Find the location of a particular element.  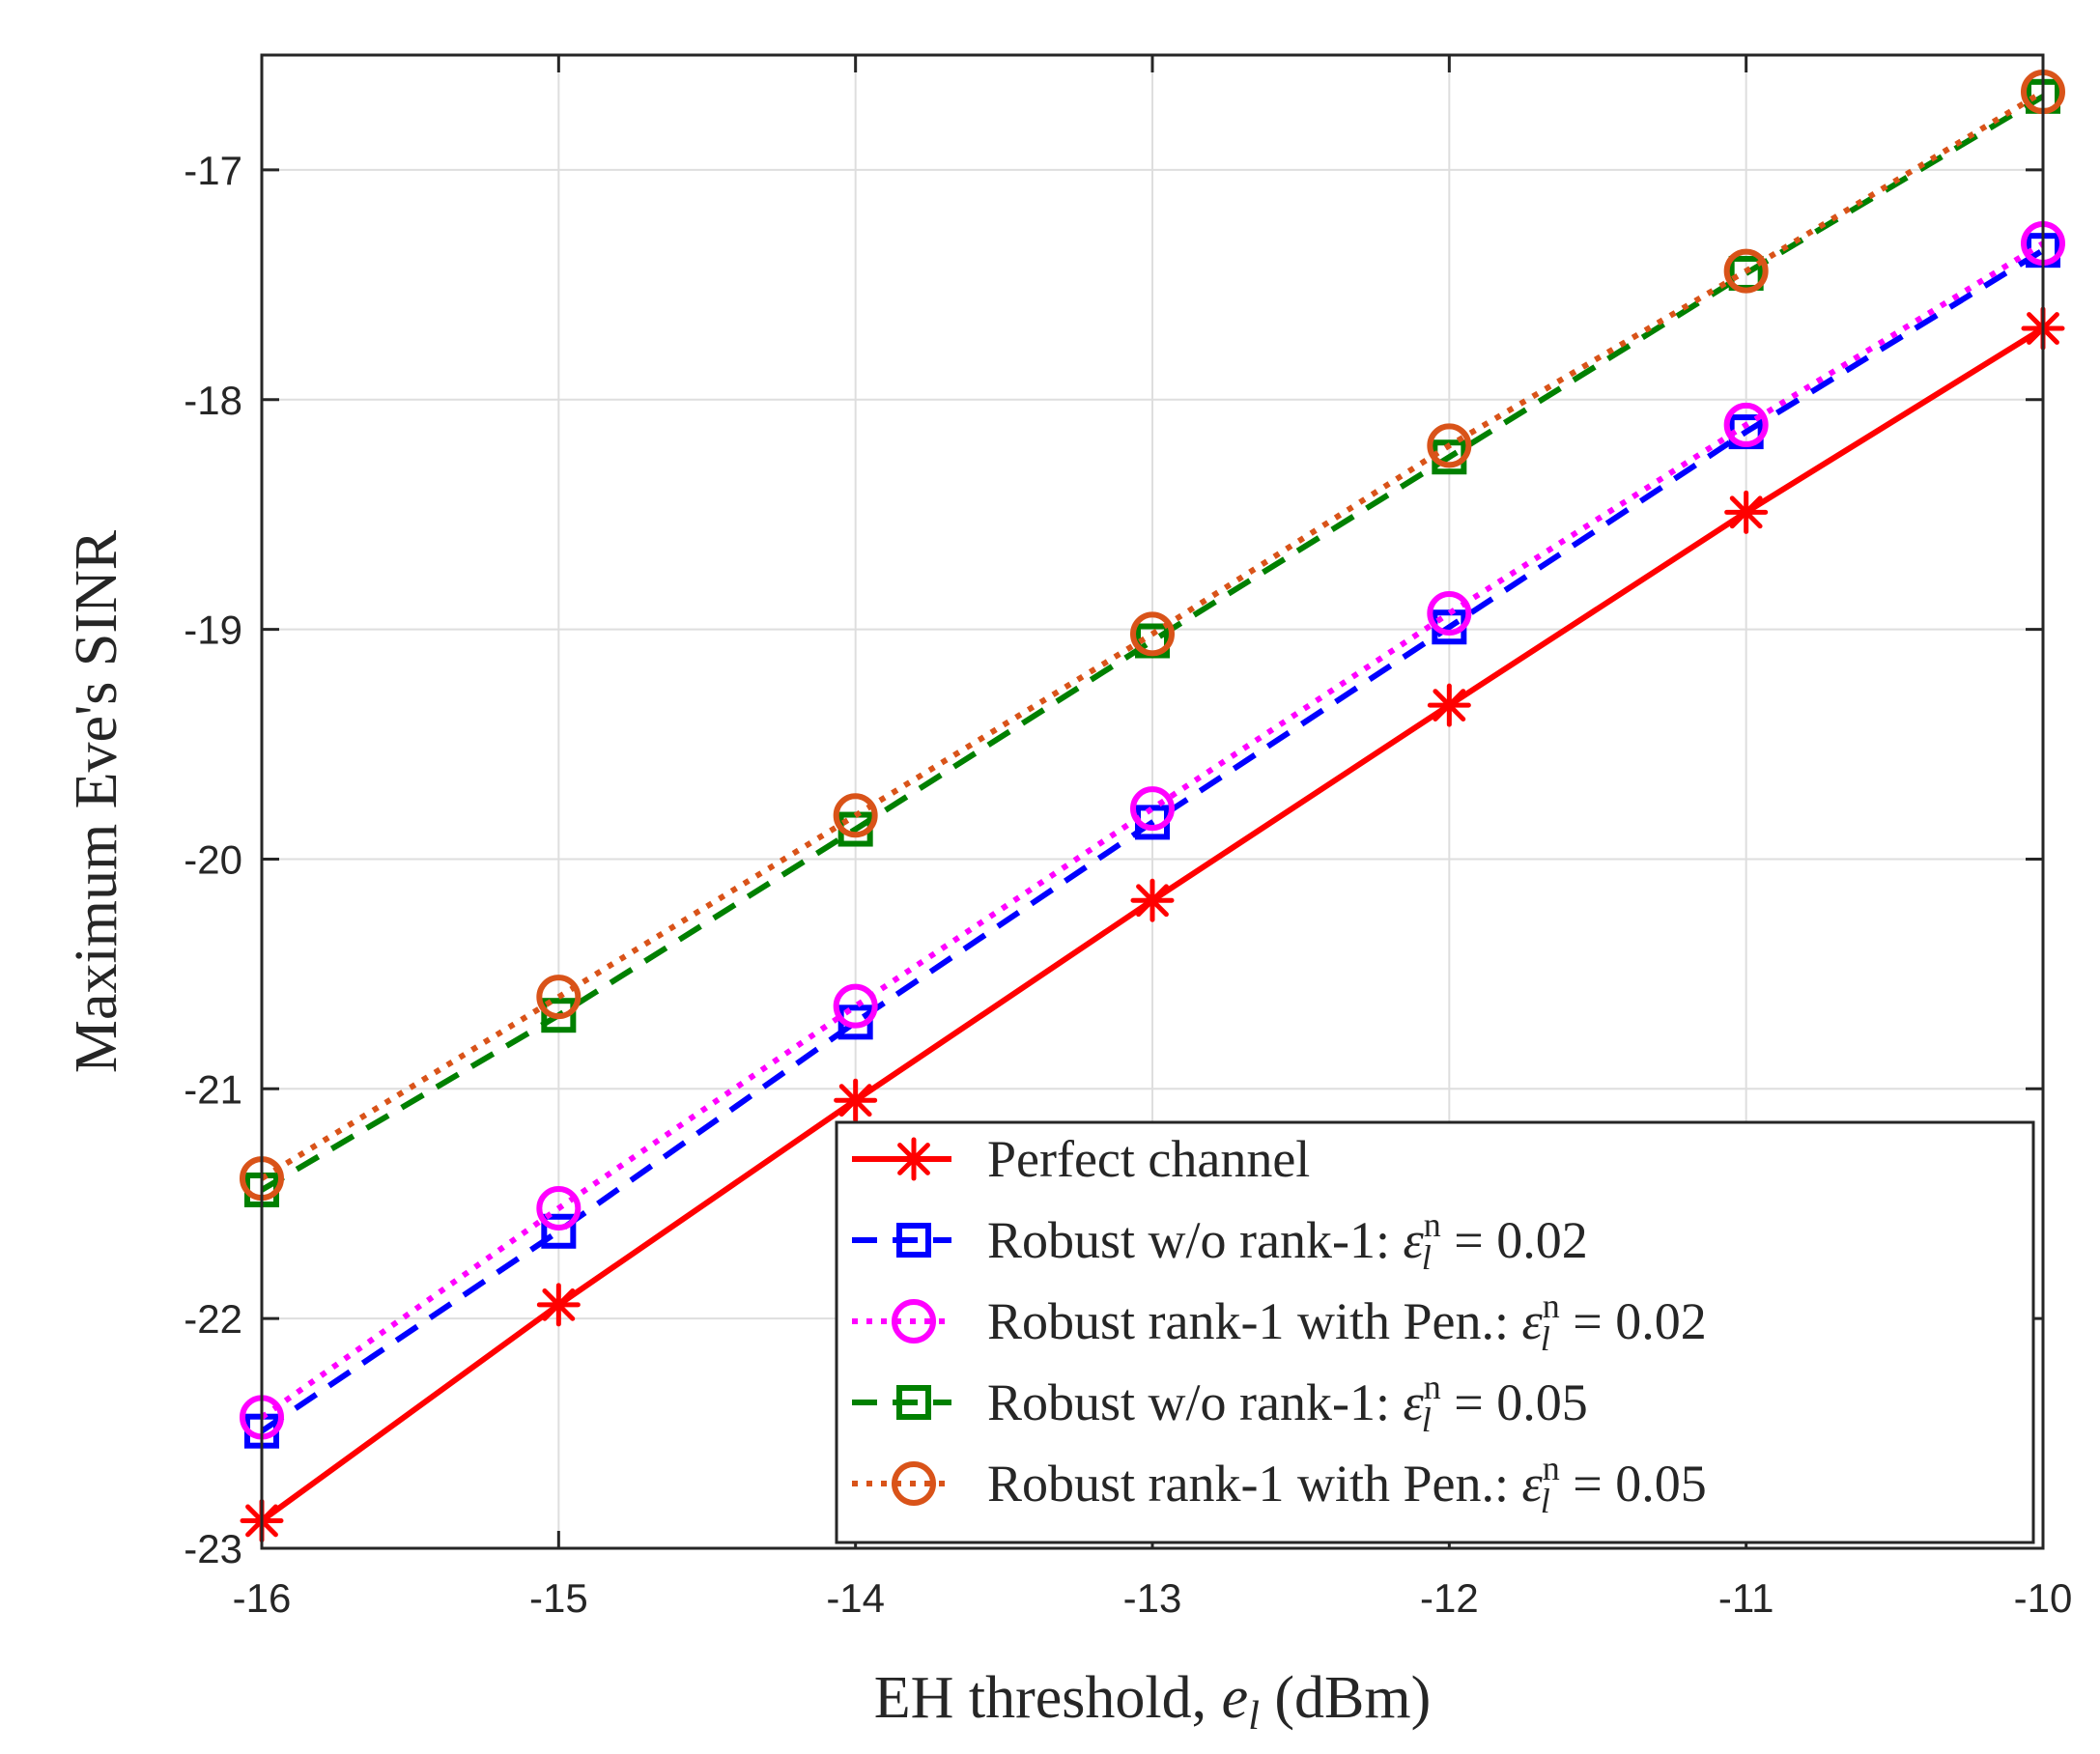

y-tick-label: -19 is located at coordinates (213, 630).